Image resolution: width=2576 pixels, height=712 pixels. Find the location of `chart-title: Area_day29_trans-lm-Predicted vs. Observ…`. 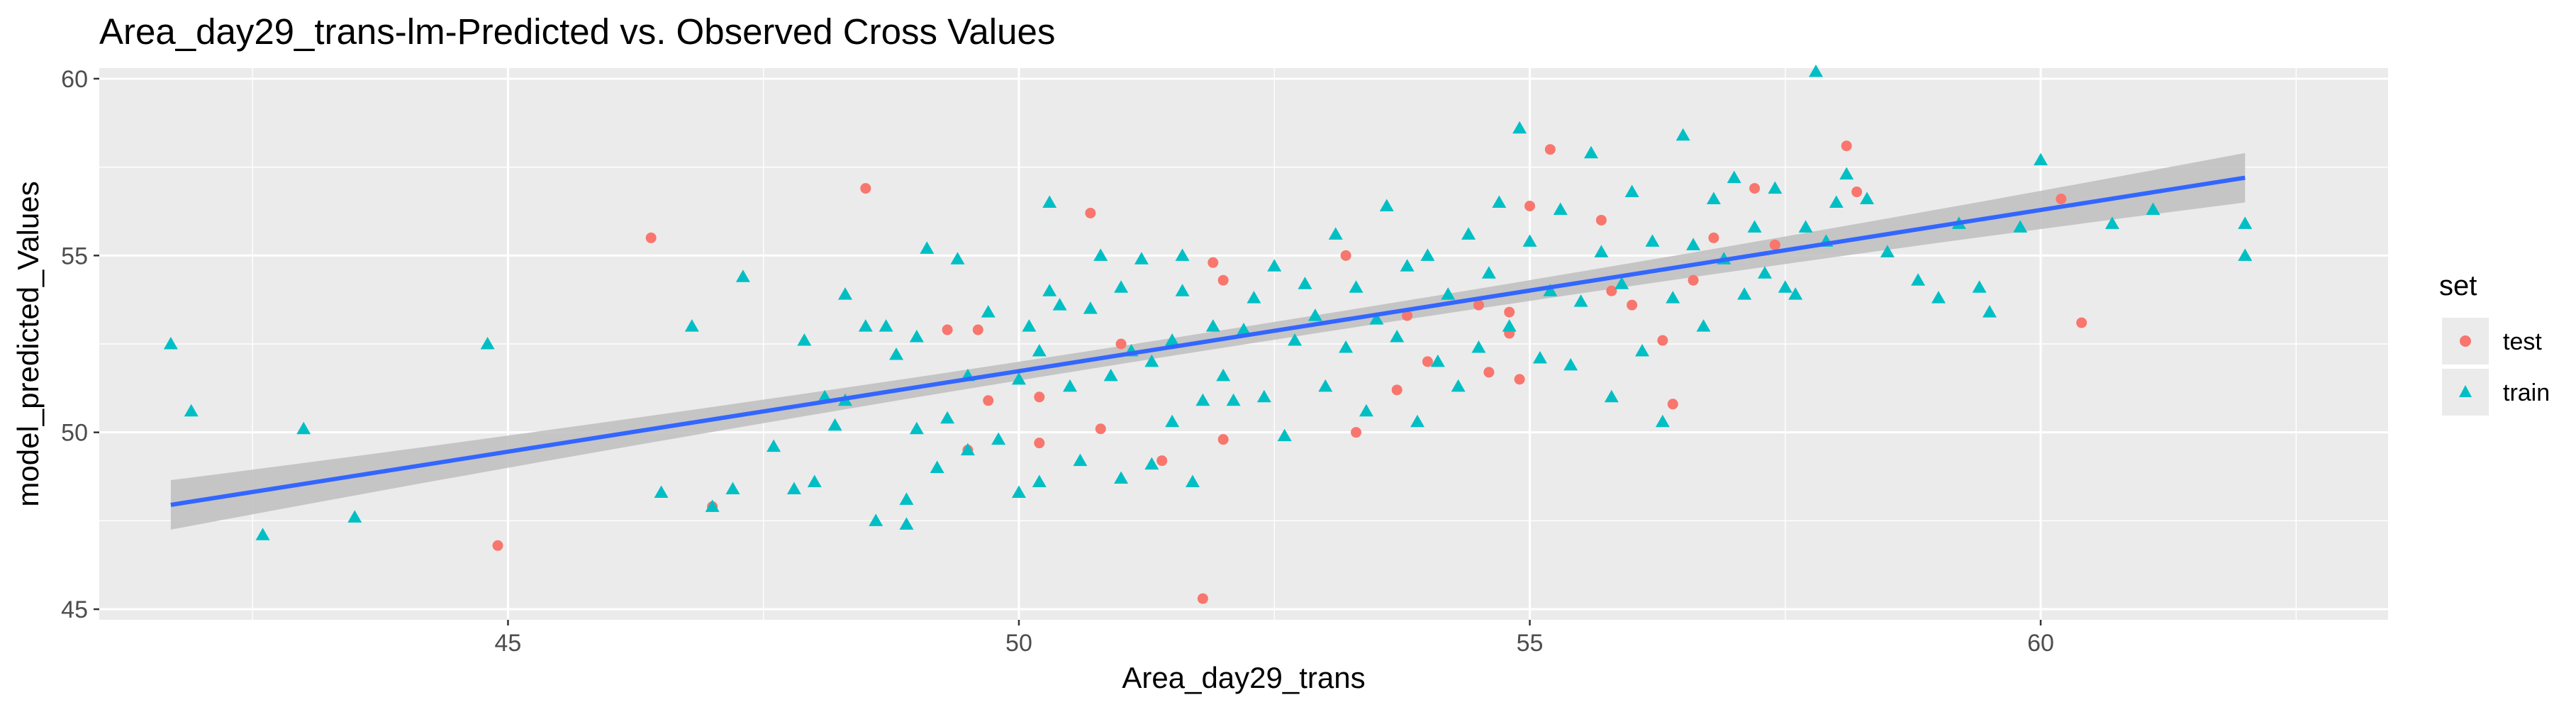

chart-title: Area_day29_trans-lm-Predicted vs. Observ… is located at coordinates (577, 31).